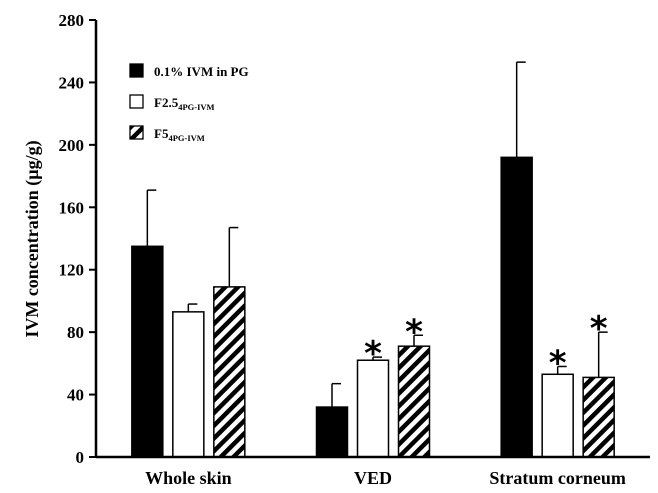  What do you see at coordinates (72, 20) in the screenshot?
I see `y-tick-label: 280` at bounding box center [72, 20].